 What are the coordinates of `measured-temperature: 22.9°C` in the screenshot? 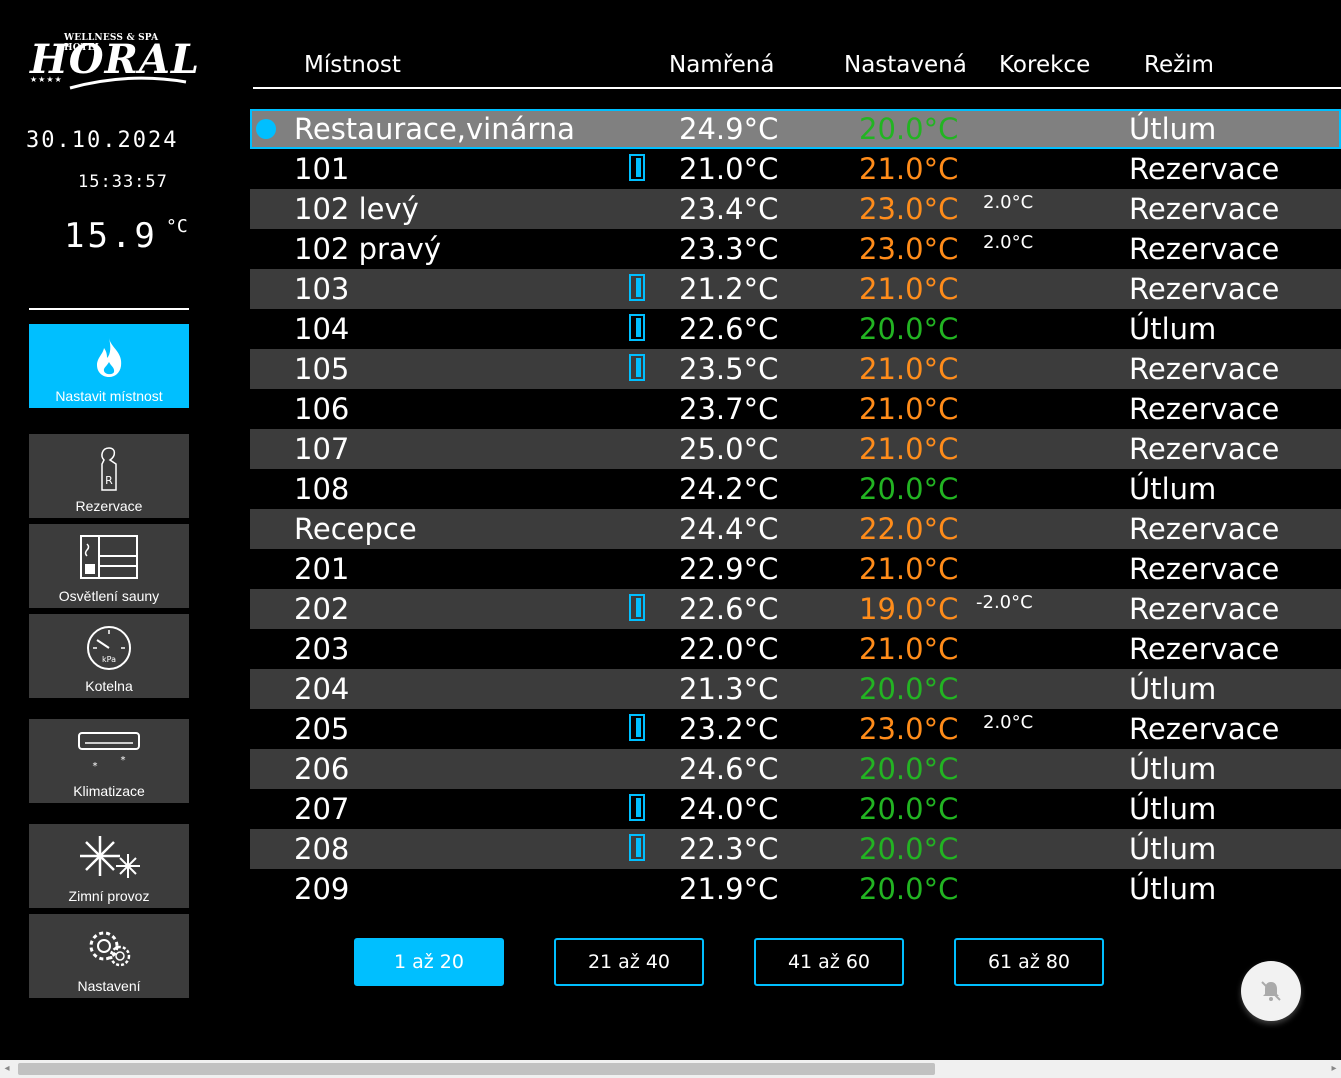 It's located at (729, 569).